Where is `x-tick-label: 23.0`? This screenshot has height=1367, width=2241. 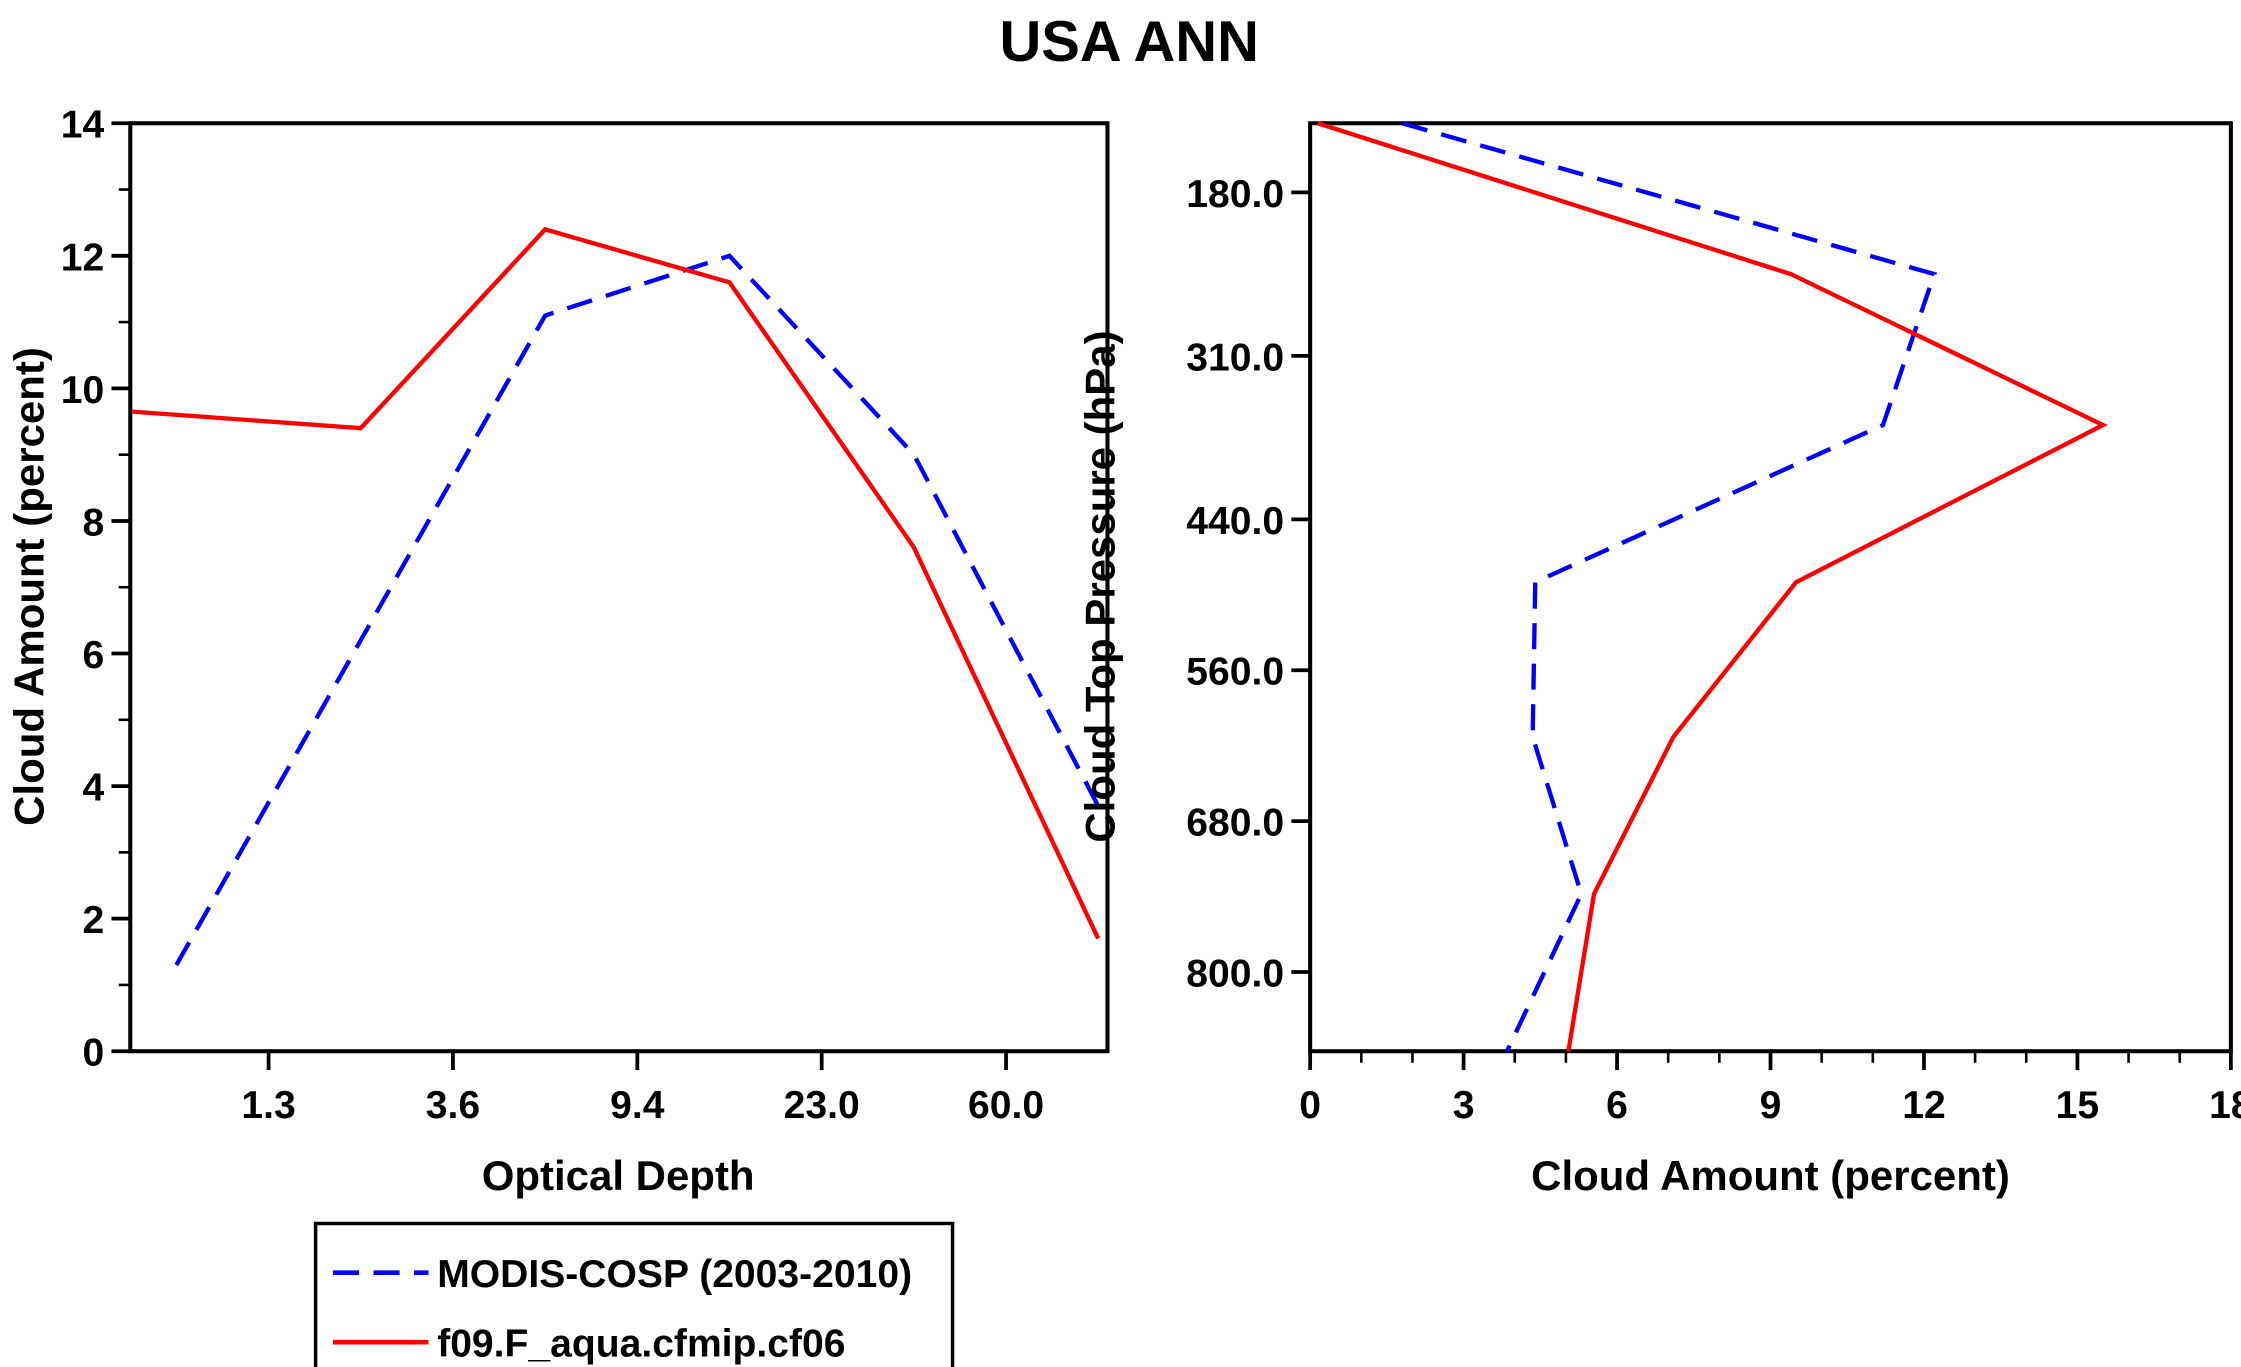
x-tick-label: 23.0 is located at coordinates (822, 1105).